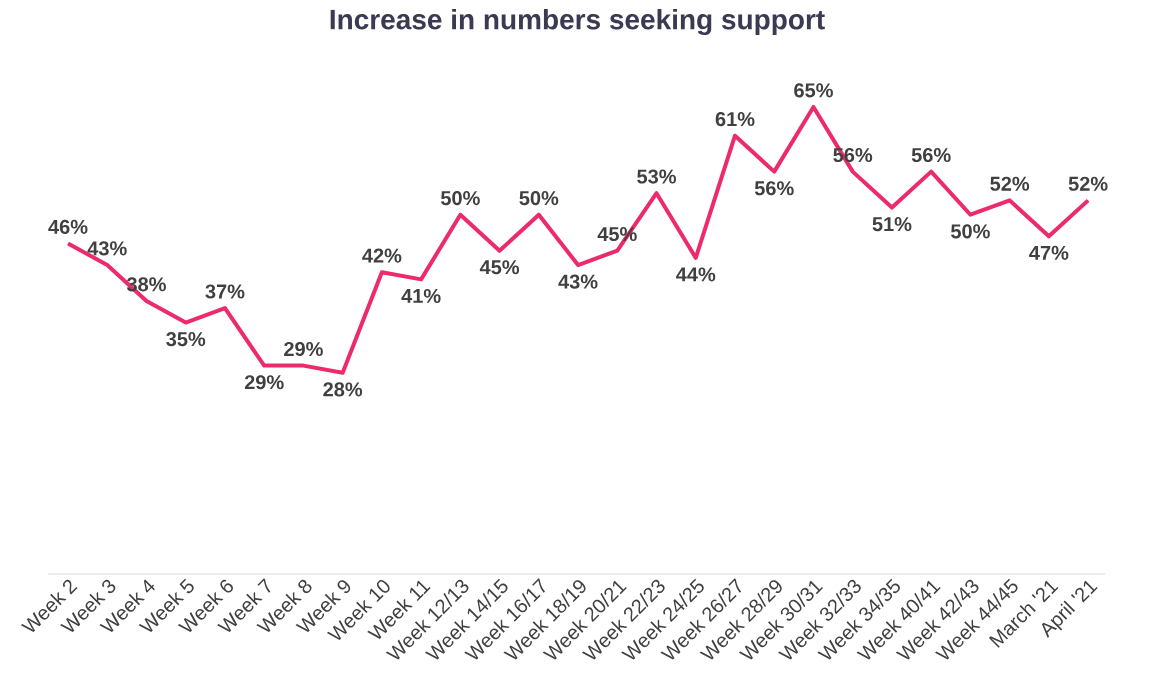  Describe the element at coordinates (1049, 252) in the screenshot. I see `data-label: 47%` at that location.